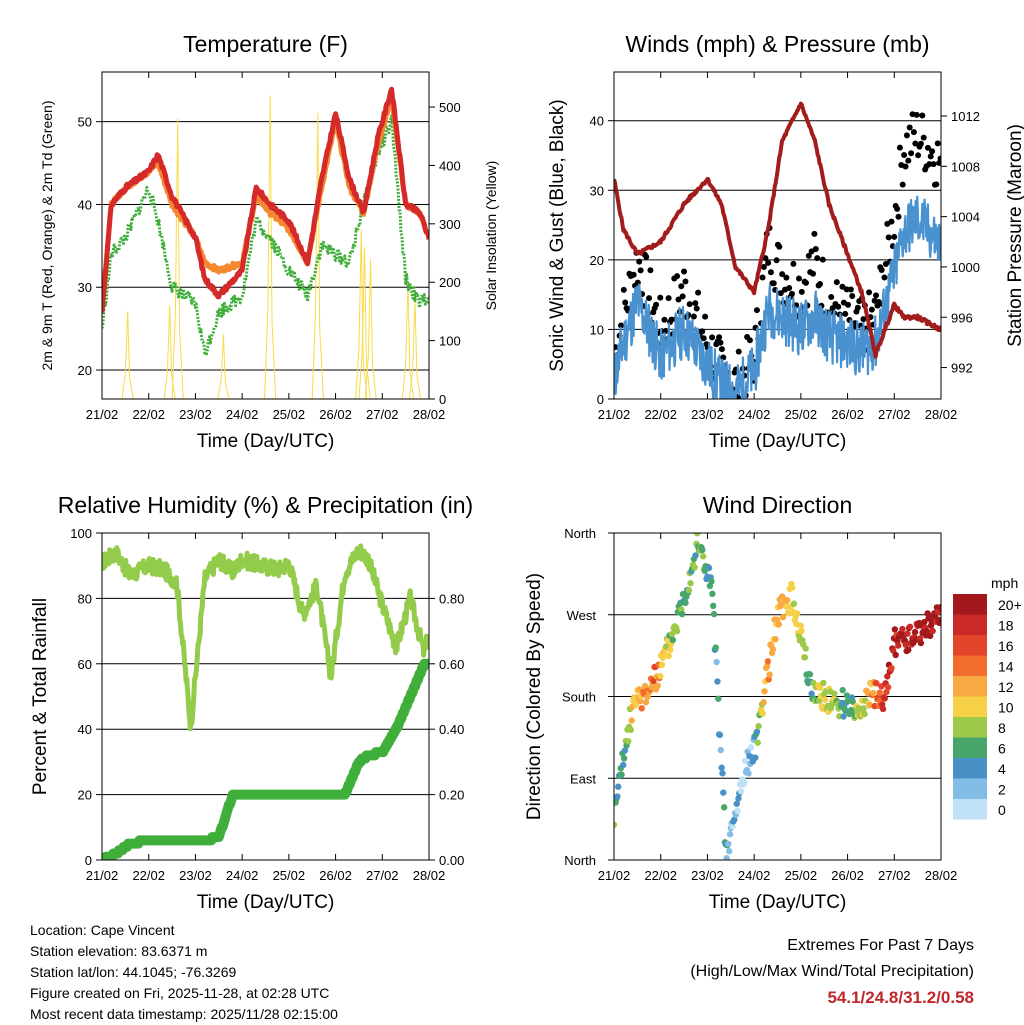 Image resolution: width=1024 pixels, height=1025 pixels. I want to click on dir-x-tick-label: 28/02, so click(941, 875).